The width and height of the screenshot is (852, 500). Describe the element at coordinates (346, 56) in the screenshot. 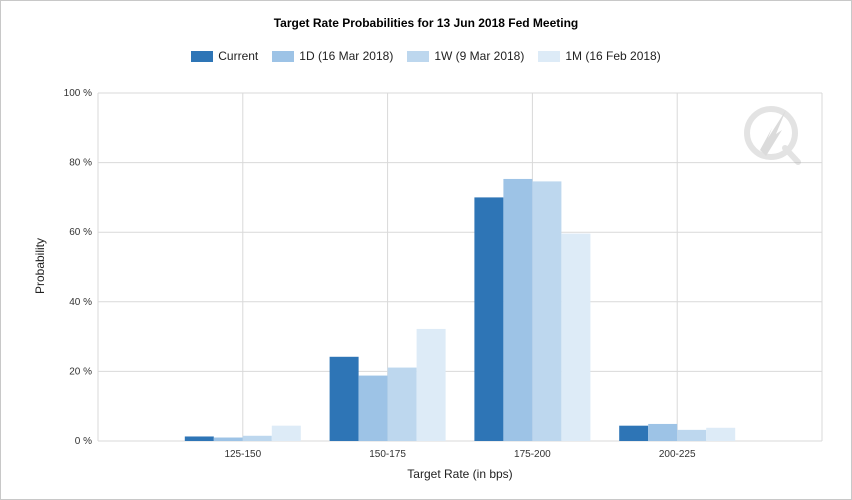

I see `legend-label-1d: 1D (16 Mar 2018)` at that location.